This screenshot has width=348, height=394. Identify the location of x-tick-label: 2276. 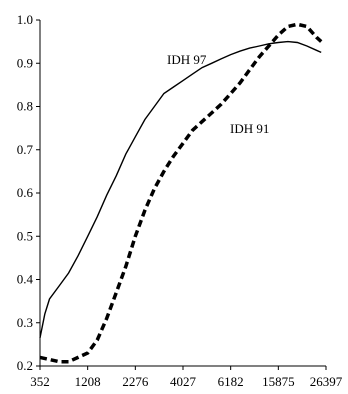
(135, 381).